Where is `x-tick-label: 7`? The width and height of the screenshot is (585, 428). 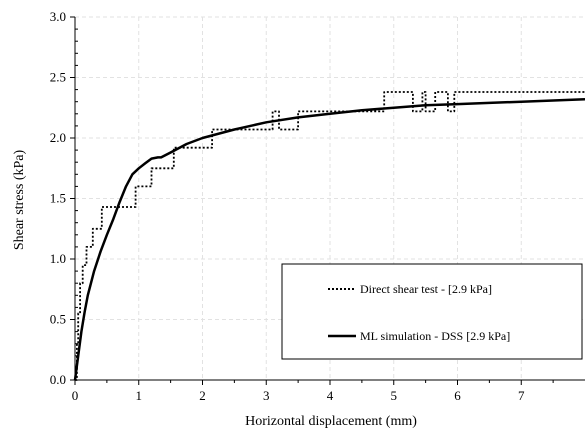
x-tick-label: 7 is located at coordinates (521, 395).